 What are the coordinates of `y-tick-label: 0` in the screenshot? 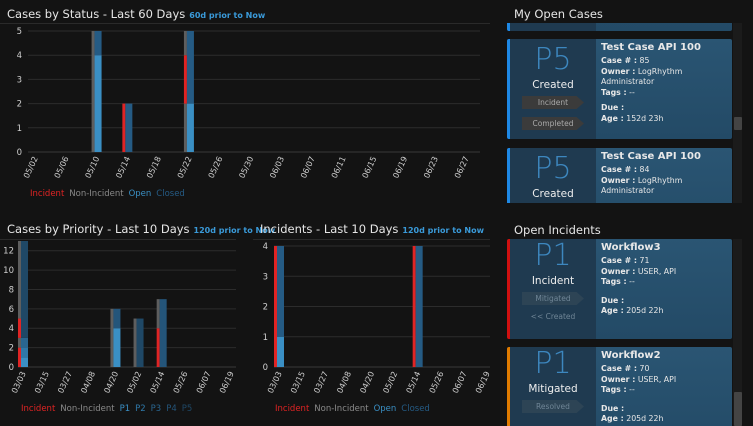 It's located at (19, 153).